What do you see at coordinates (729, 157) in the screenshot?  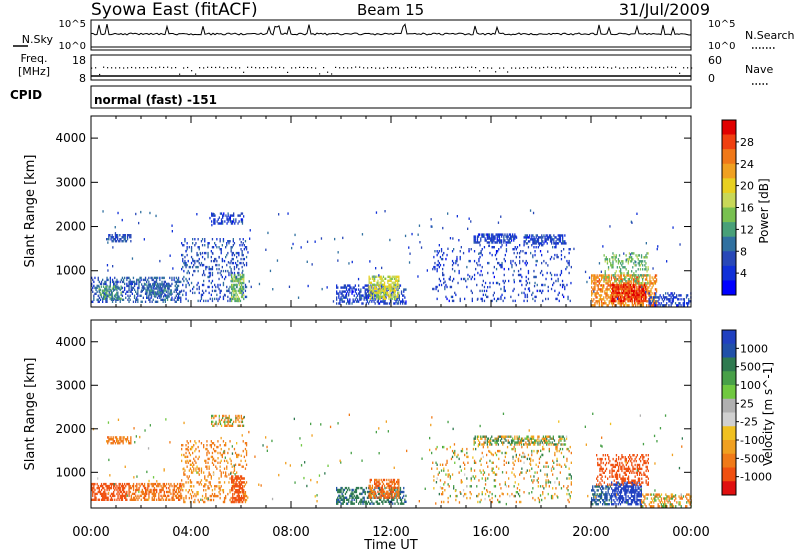 I see `colorbar-segment` at bounding box center [729, 157].